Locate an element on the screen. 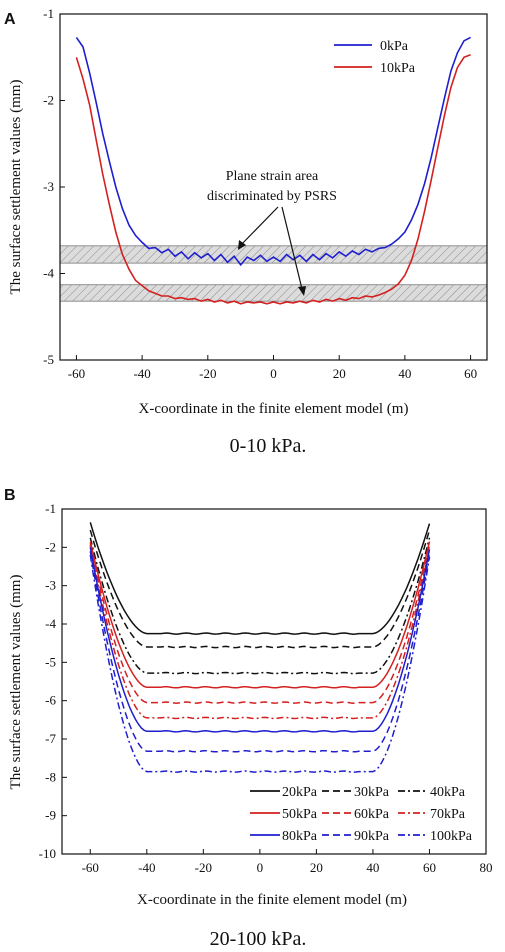 Image resolution: width=505 pixels, height=952 pixels. panel-b-x-tick-label: -60 is located at coordinates (90, 867).